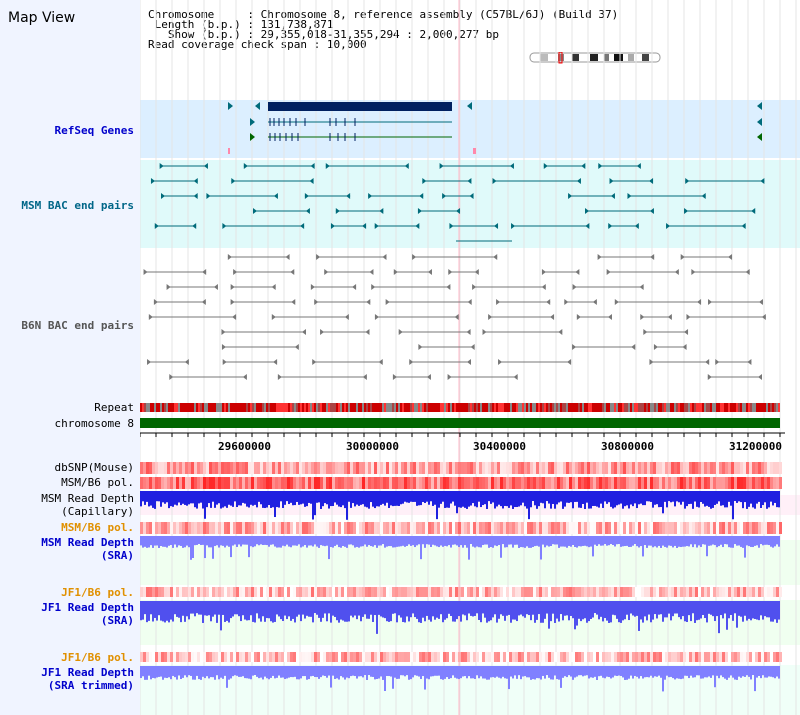 The width and height of the screenshot is (800, 715). What do you see at coordinates (460, 617) in the screenshot?
I see `jf1-sra-depth-track` at bounding box center [460, 617].